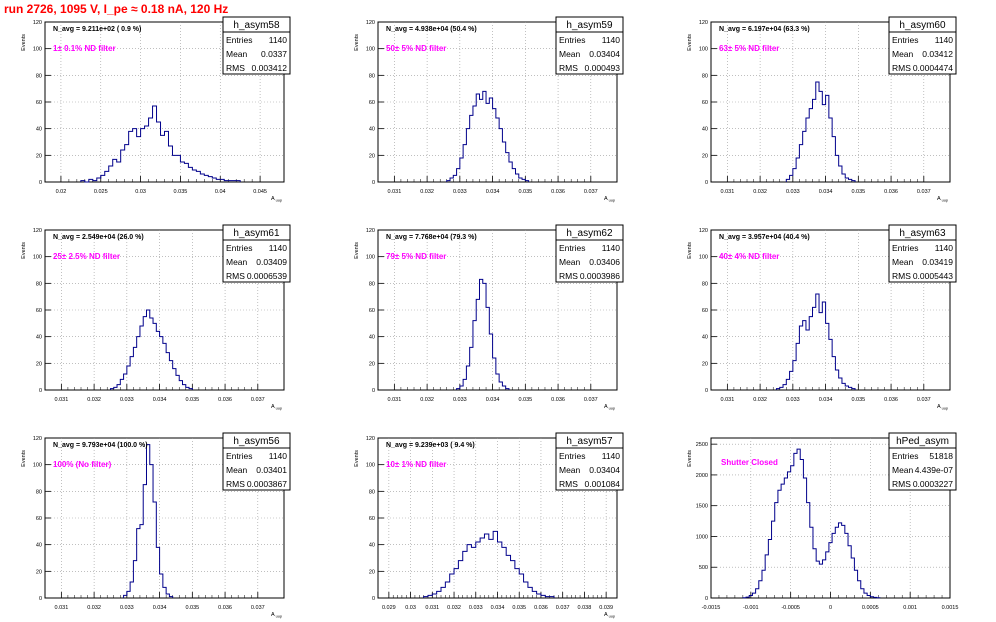 This screenshot has width=996, height=622. Describe the element at coordinates (94, 608) in the screenshot. I see `x-tick-label: 0.032` at that location.